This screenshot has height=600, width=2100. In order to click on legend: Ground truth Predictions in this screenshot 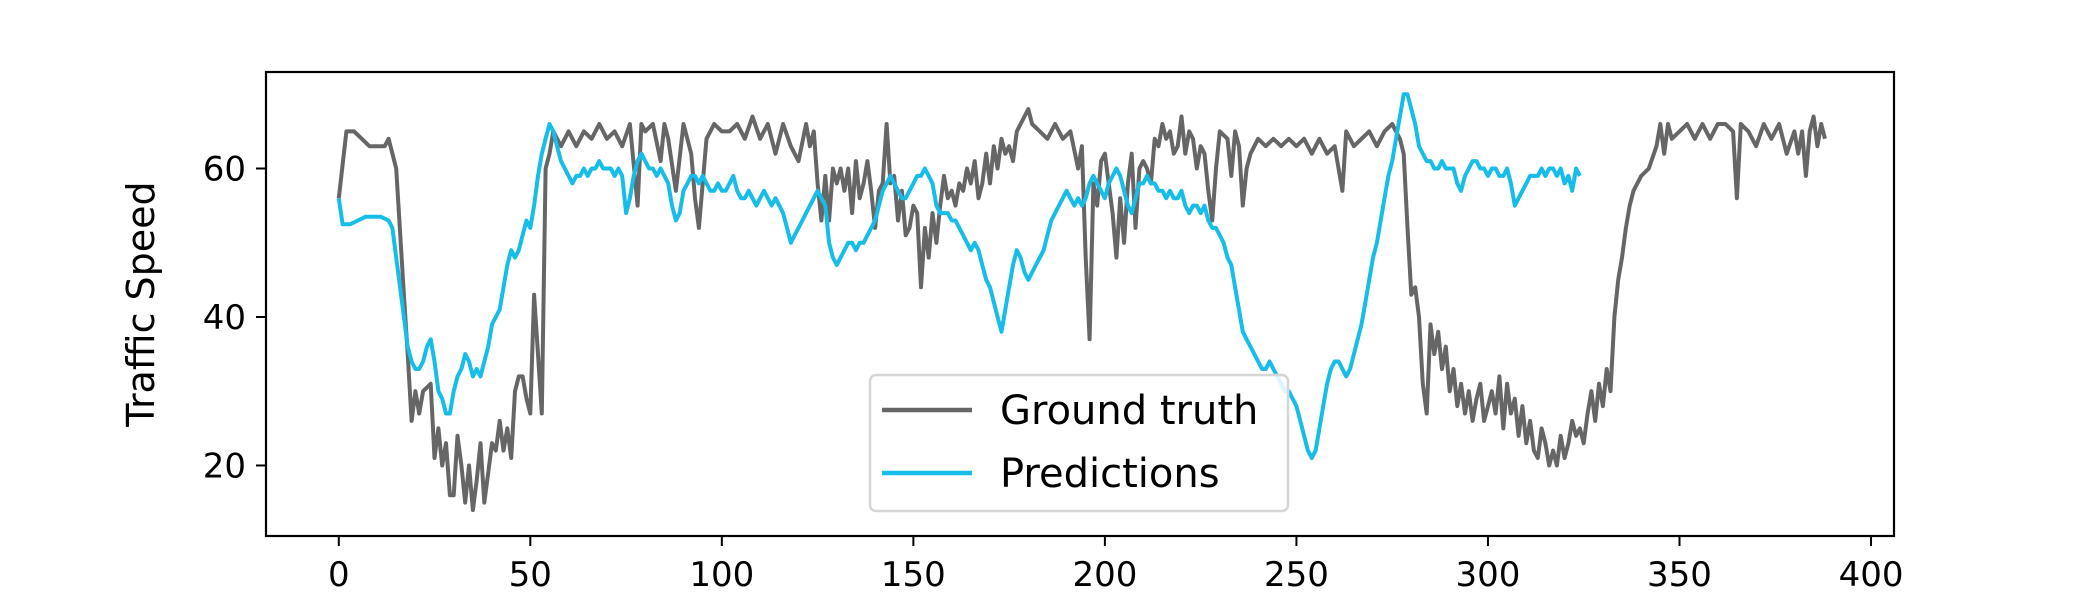, I will do `click(1079, 443)`.